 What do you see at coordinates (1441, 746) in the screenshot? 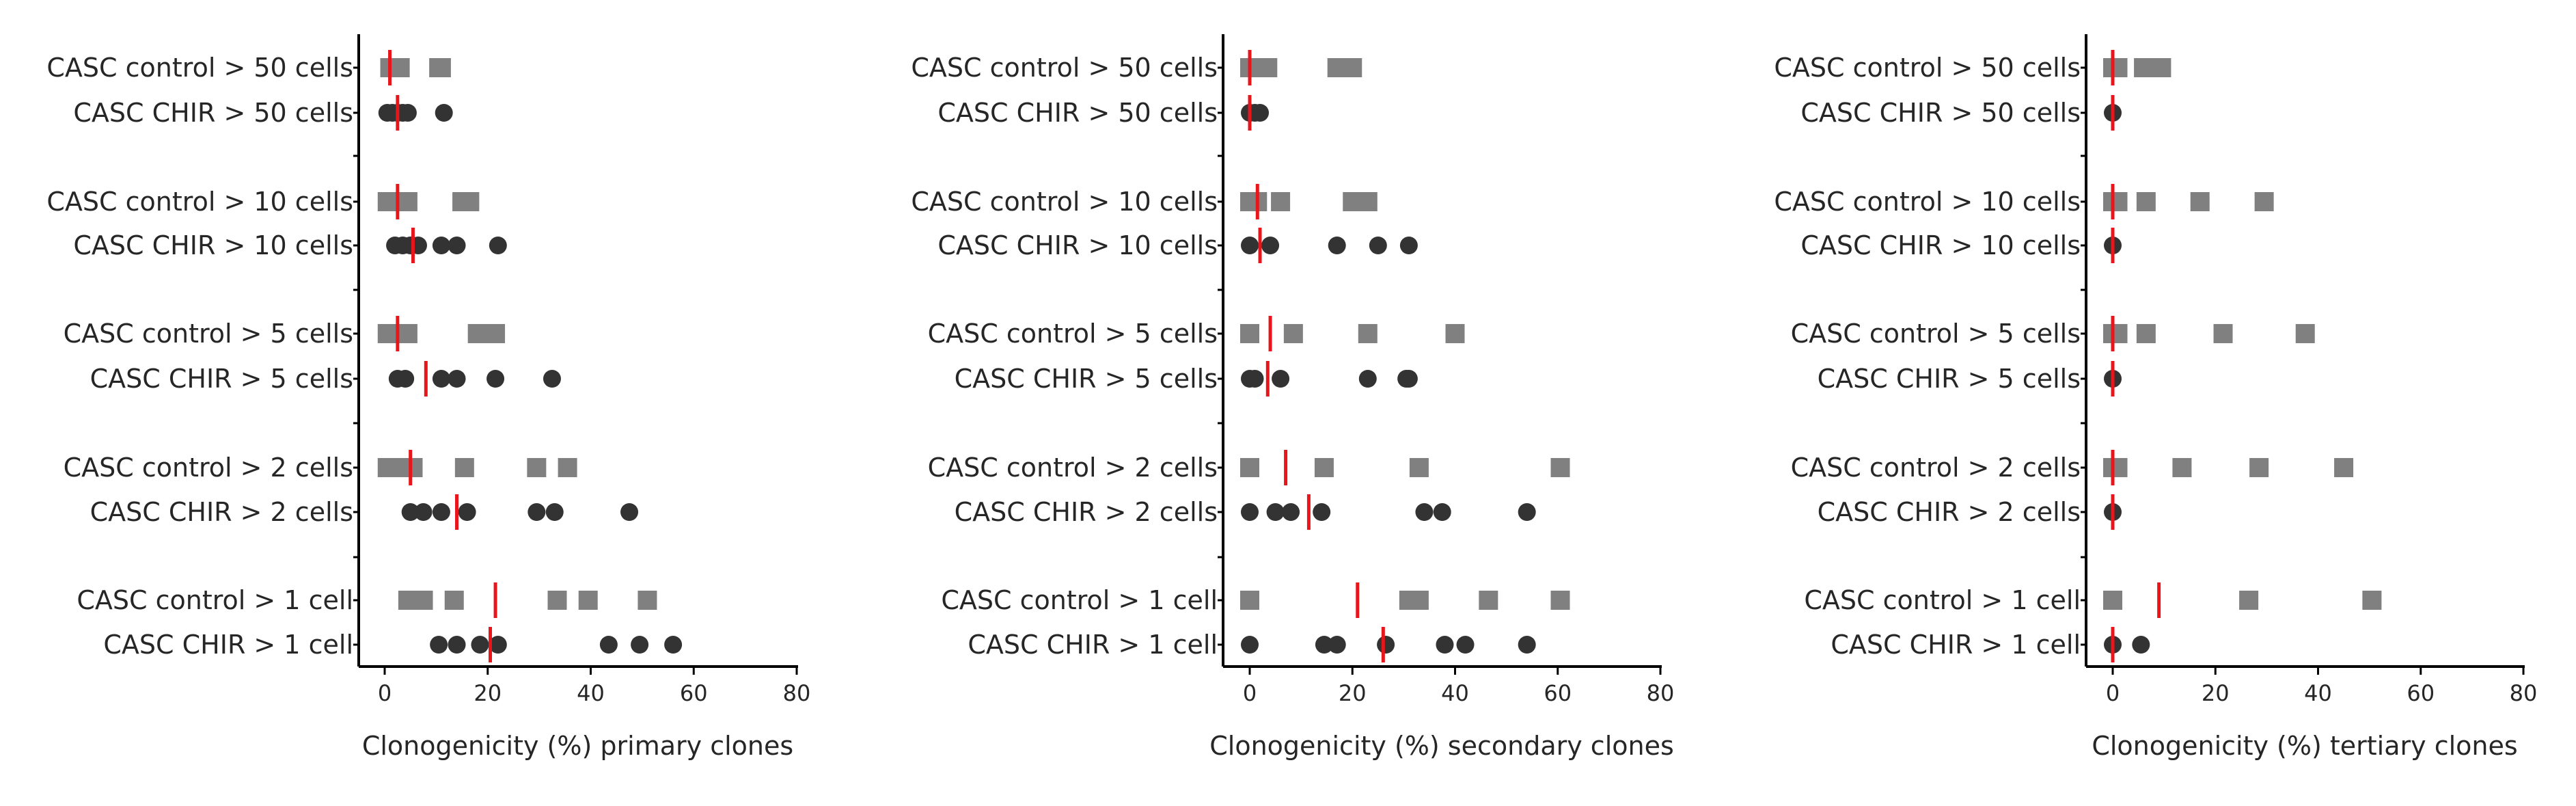
I see `x-axis-title: Clonogenicity (%) secondary clones` at bounding box center [1441, 746].